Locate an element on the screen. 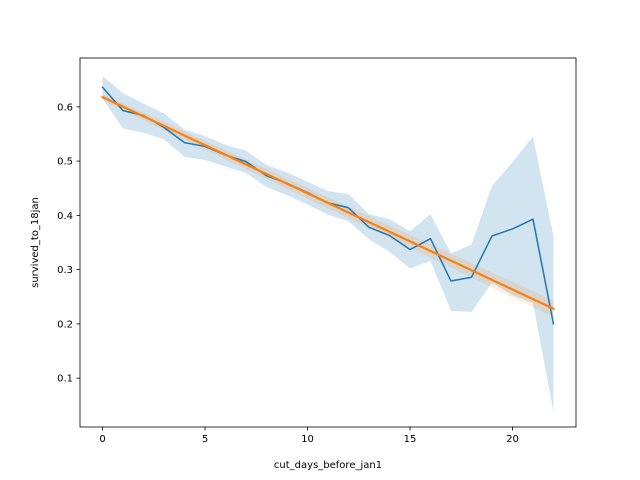 The image size is (640, 480). x-tick-label: 0 is located at coordinates (102, 439).